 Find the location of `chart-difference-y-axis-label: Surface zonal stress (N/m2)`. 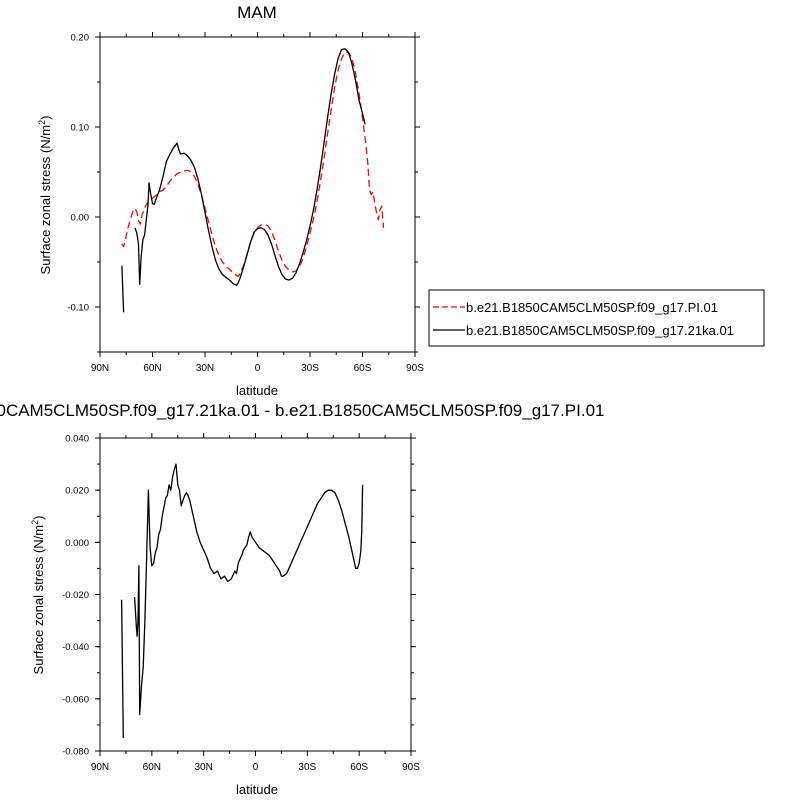

chart-difference-y-axis-label: Surface zonal stress (N/m2) is located at coordinates (38, 595).